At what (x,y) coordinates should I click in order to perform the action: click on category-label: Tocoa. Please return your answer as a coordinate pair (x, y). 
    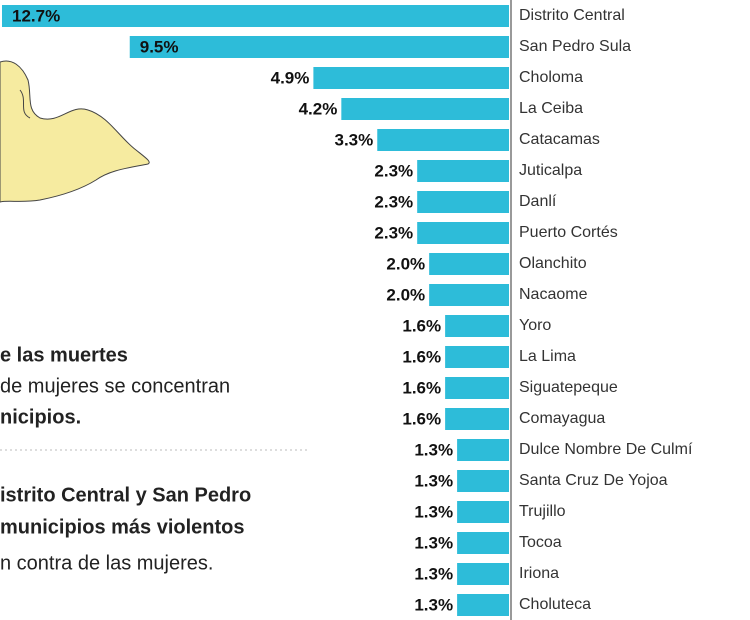
    Looking at the image, I should click on (540, 542).